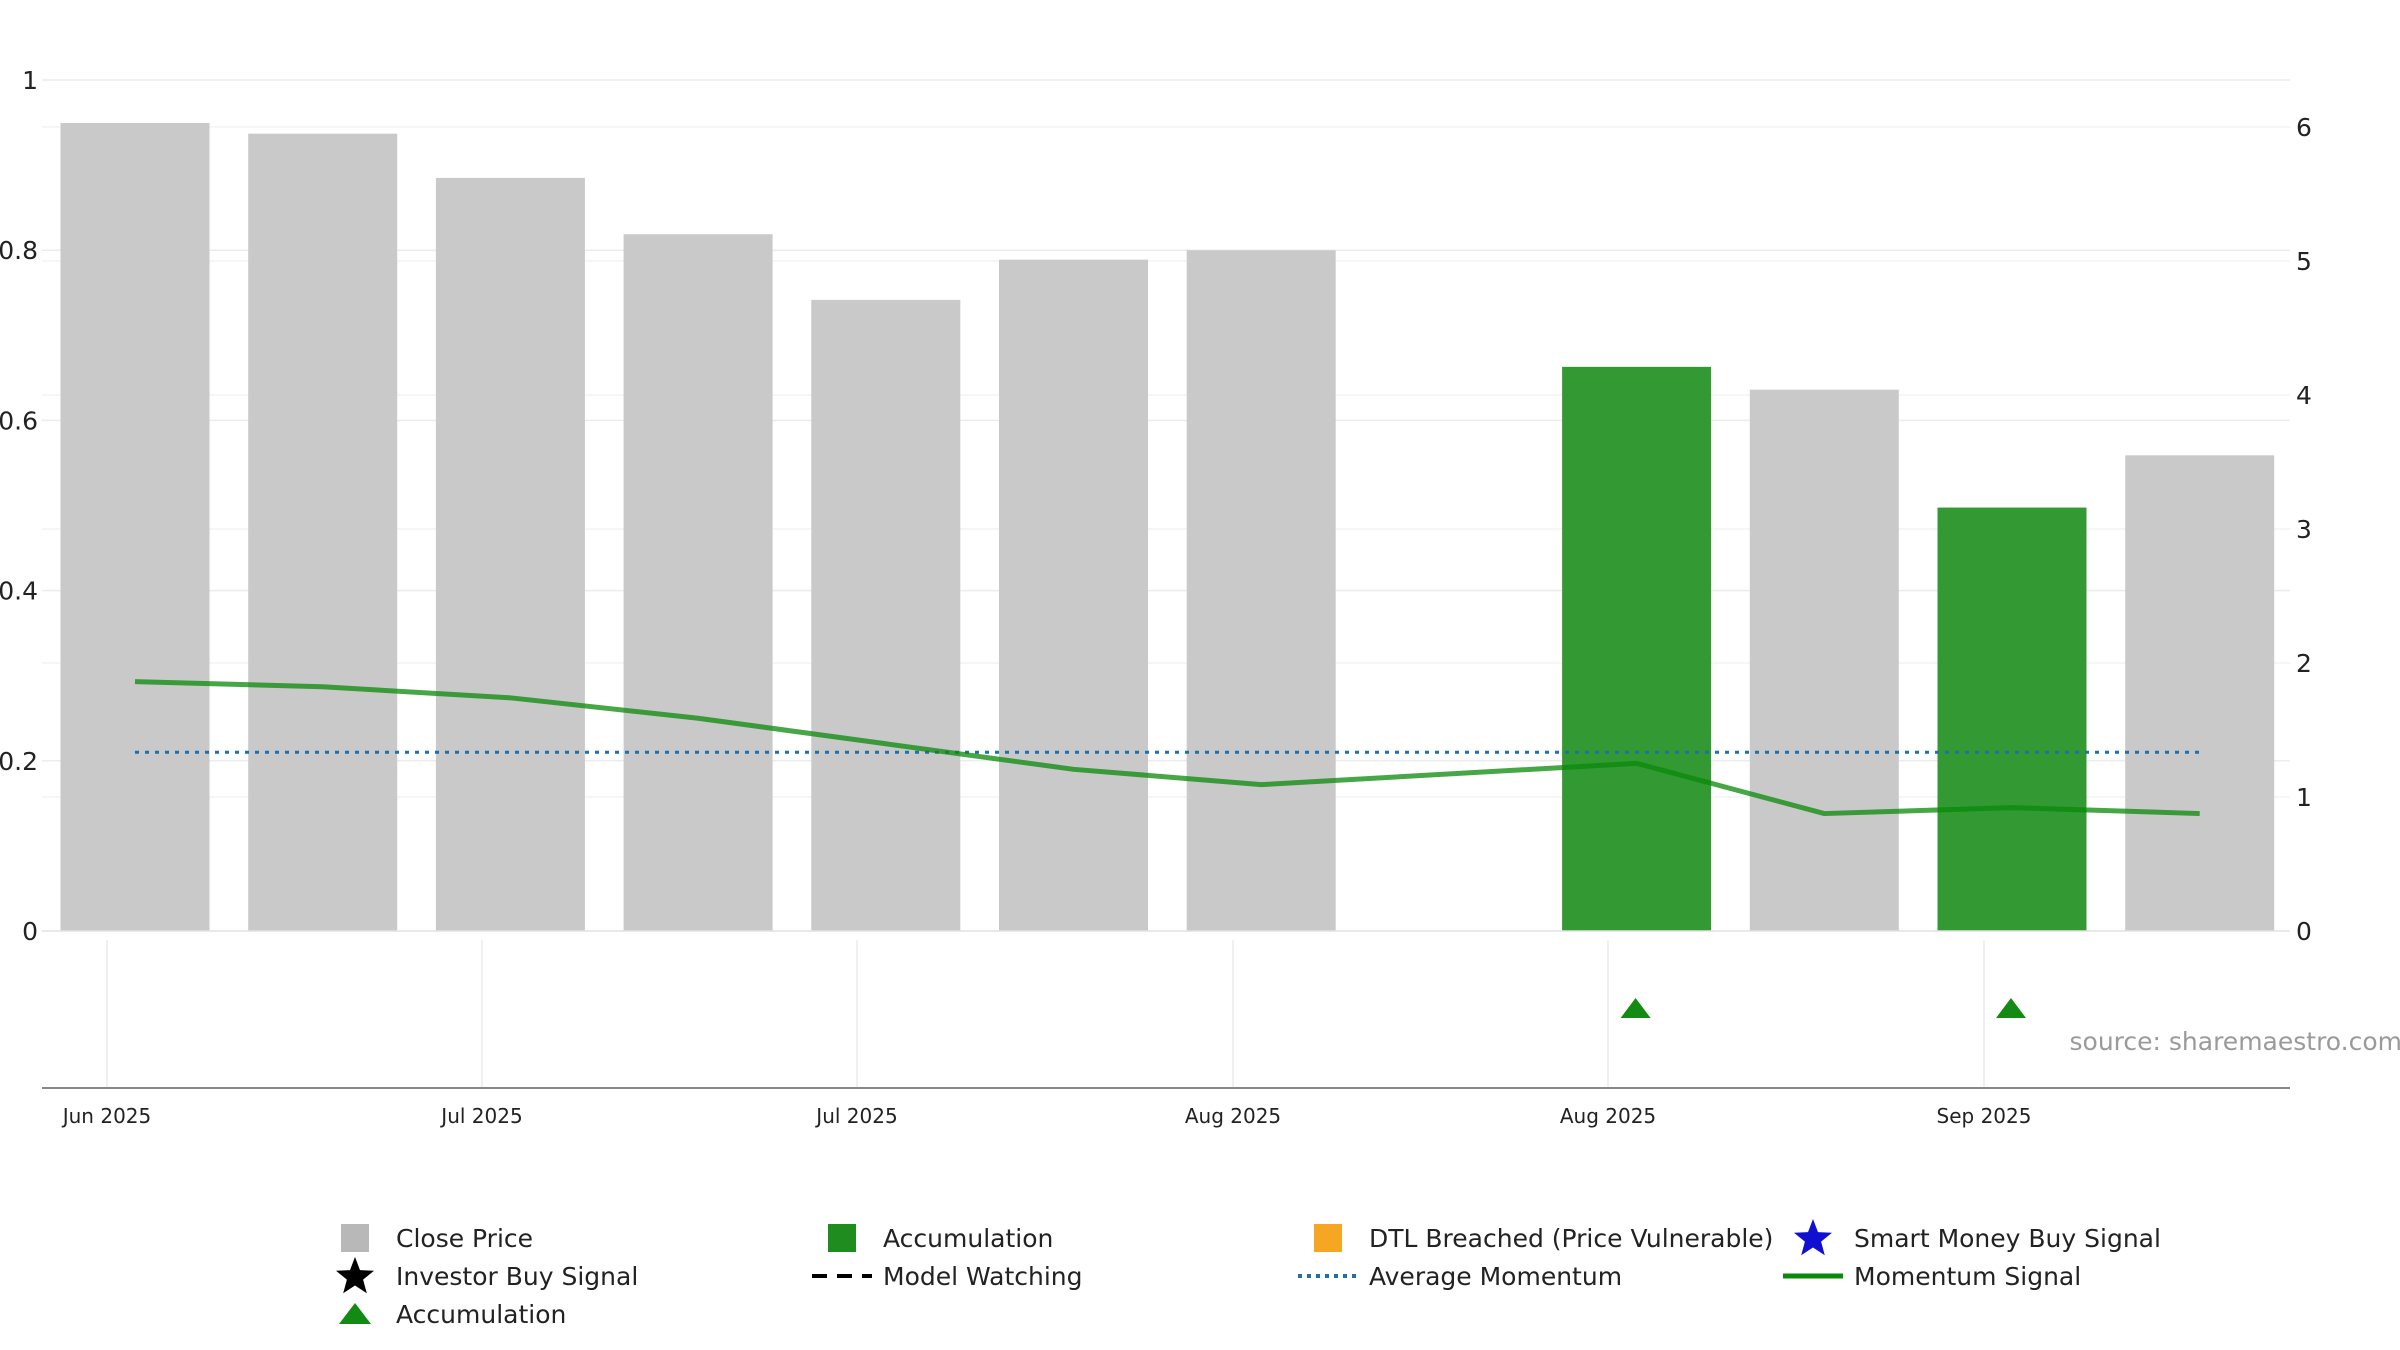  What do you see at coordinates (1167, 748) in the screenshot?
I see `momentum-signal-line` at bounding box center [1167, 748].